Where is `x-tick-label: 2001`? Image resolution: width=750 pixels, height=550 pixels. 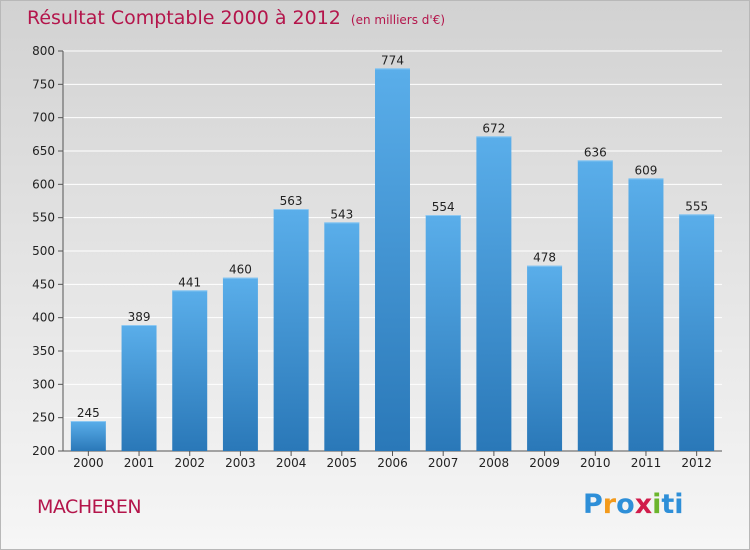
x-tick-label: 2001 is located at coordinates (139, 463).